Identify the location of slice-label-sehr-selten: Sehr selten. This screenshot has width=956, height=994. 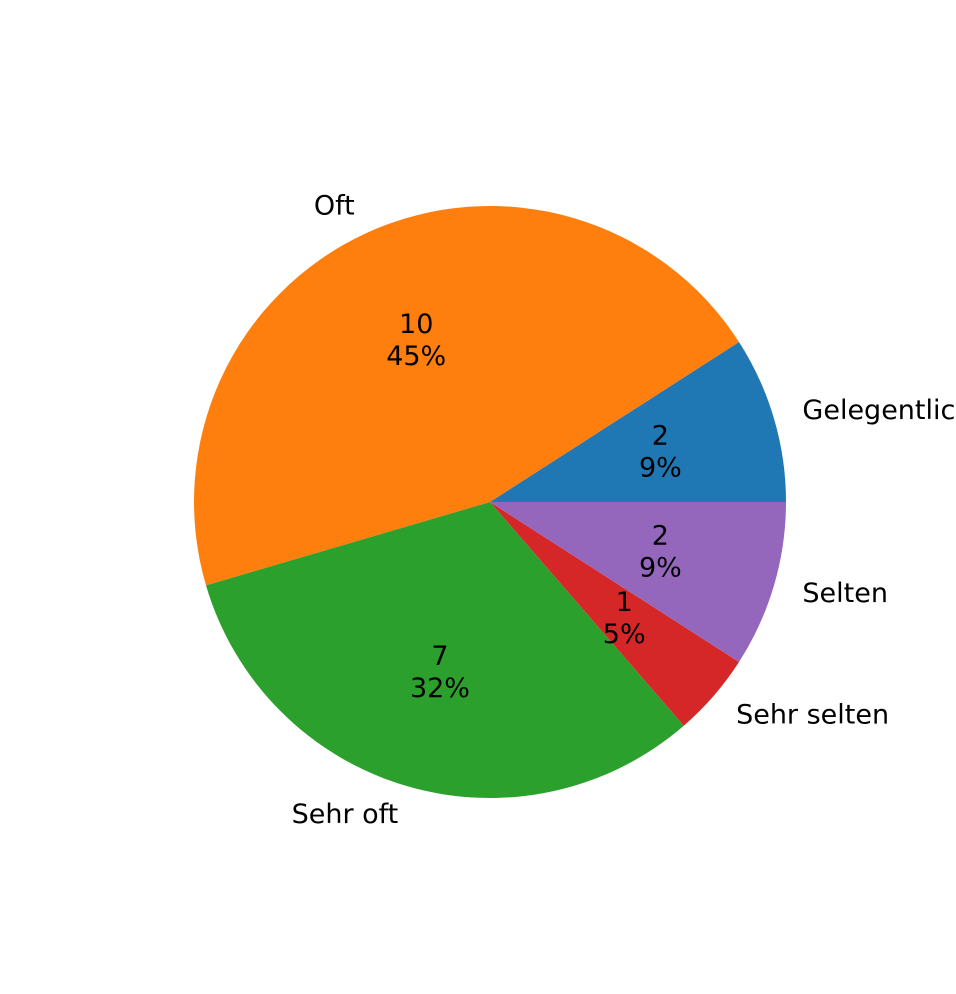
(812, 715).